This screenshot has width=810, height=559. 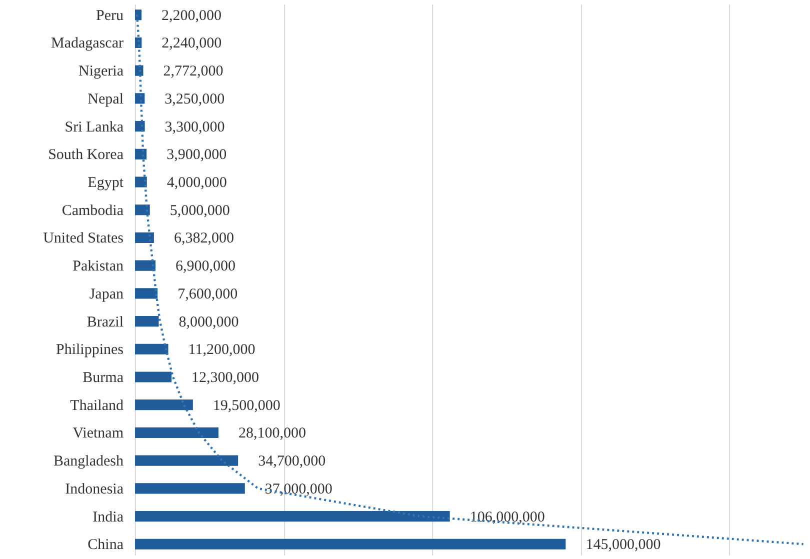 I want to click on y-tick-label: Sri Lanka, so click(x=94, y=127).